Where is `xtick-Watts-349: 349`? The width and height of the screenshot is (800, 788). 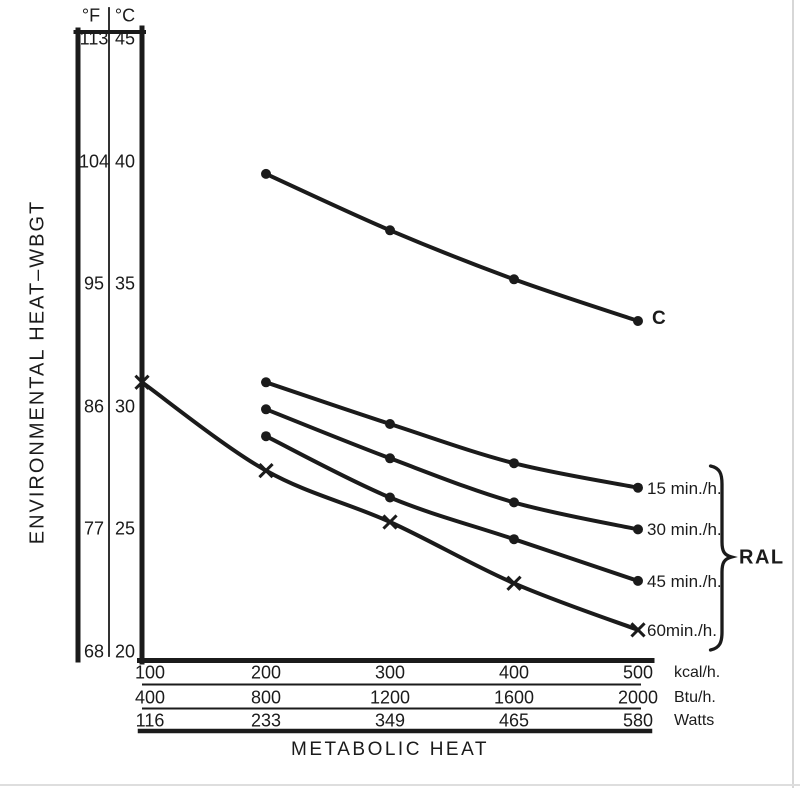
xtick-Watts-349: 349 is located at coordinates (390, 720).